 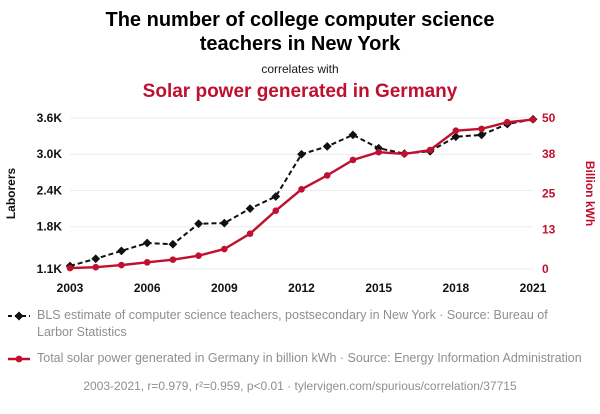 What do you see at coordinates (300, 69) in the screenshot?
I see `chart-connector-text: correlates with` at bounding box center [300, 69].